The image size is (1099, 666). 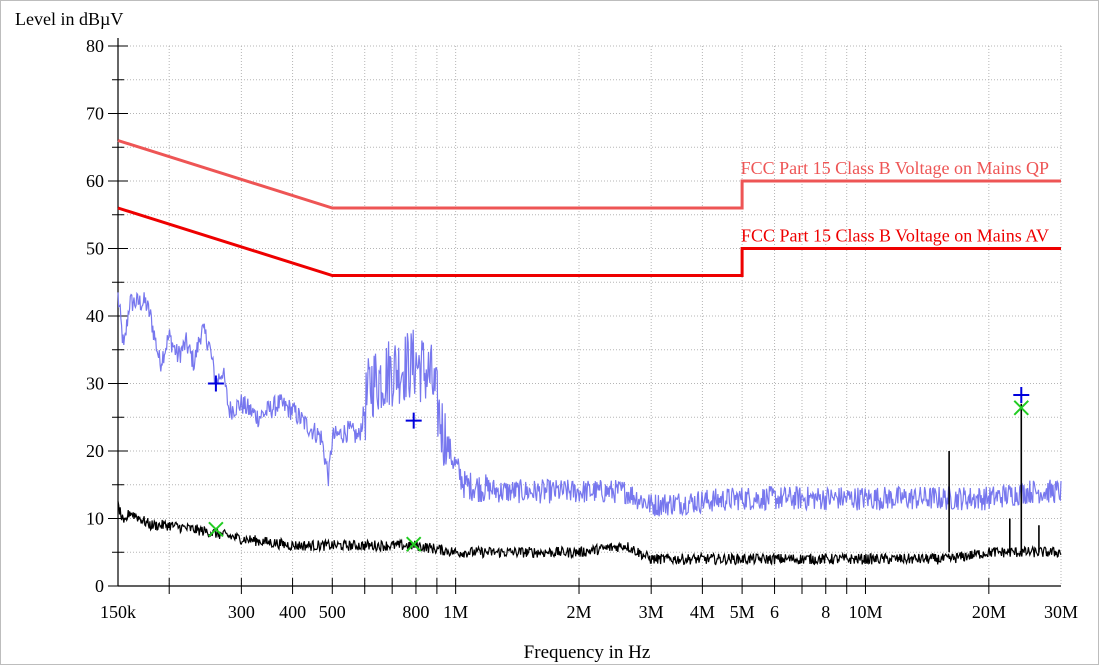 What do you see at coordinates (579, 612) in the screenshot?
I see `x-tick-label: 2M` at bounding box center [579, 612].